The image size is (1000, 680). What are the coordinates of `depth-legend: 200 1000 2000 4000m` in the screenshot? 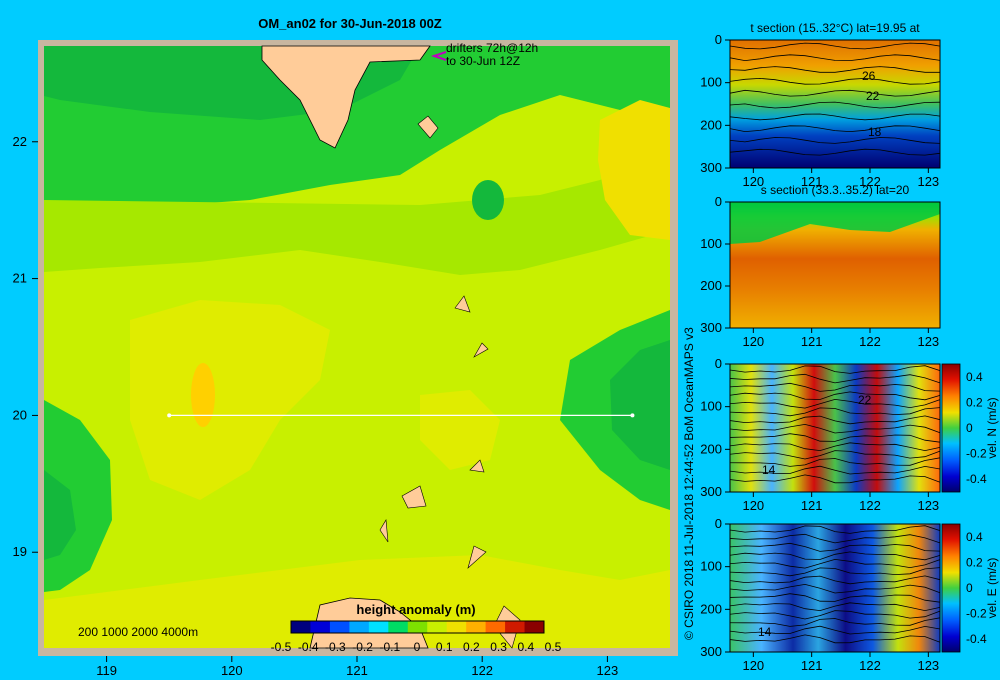 It's located at (138, 632).